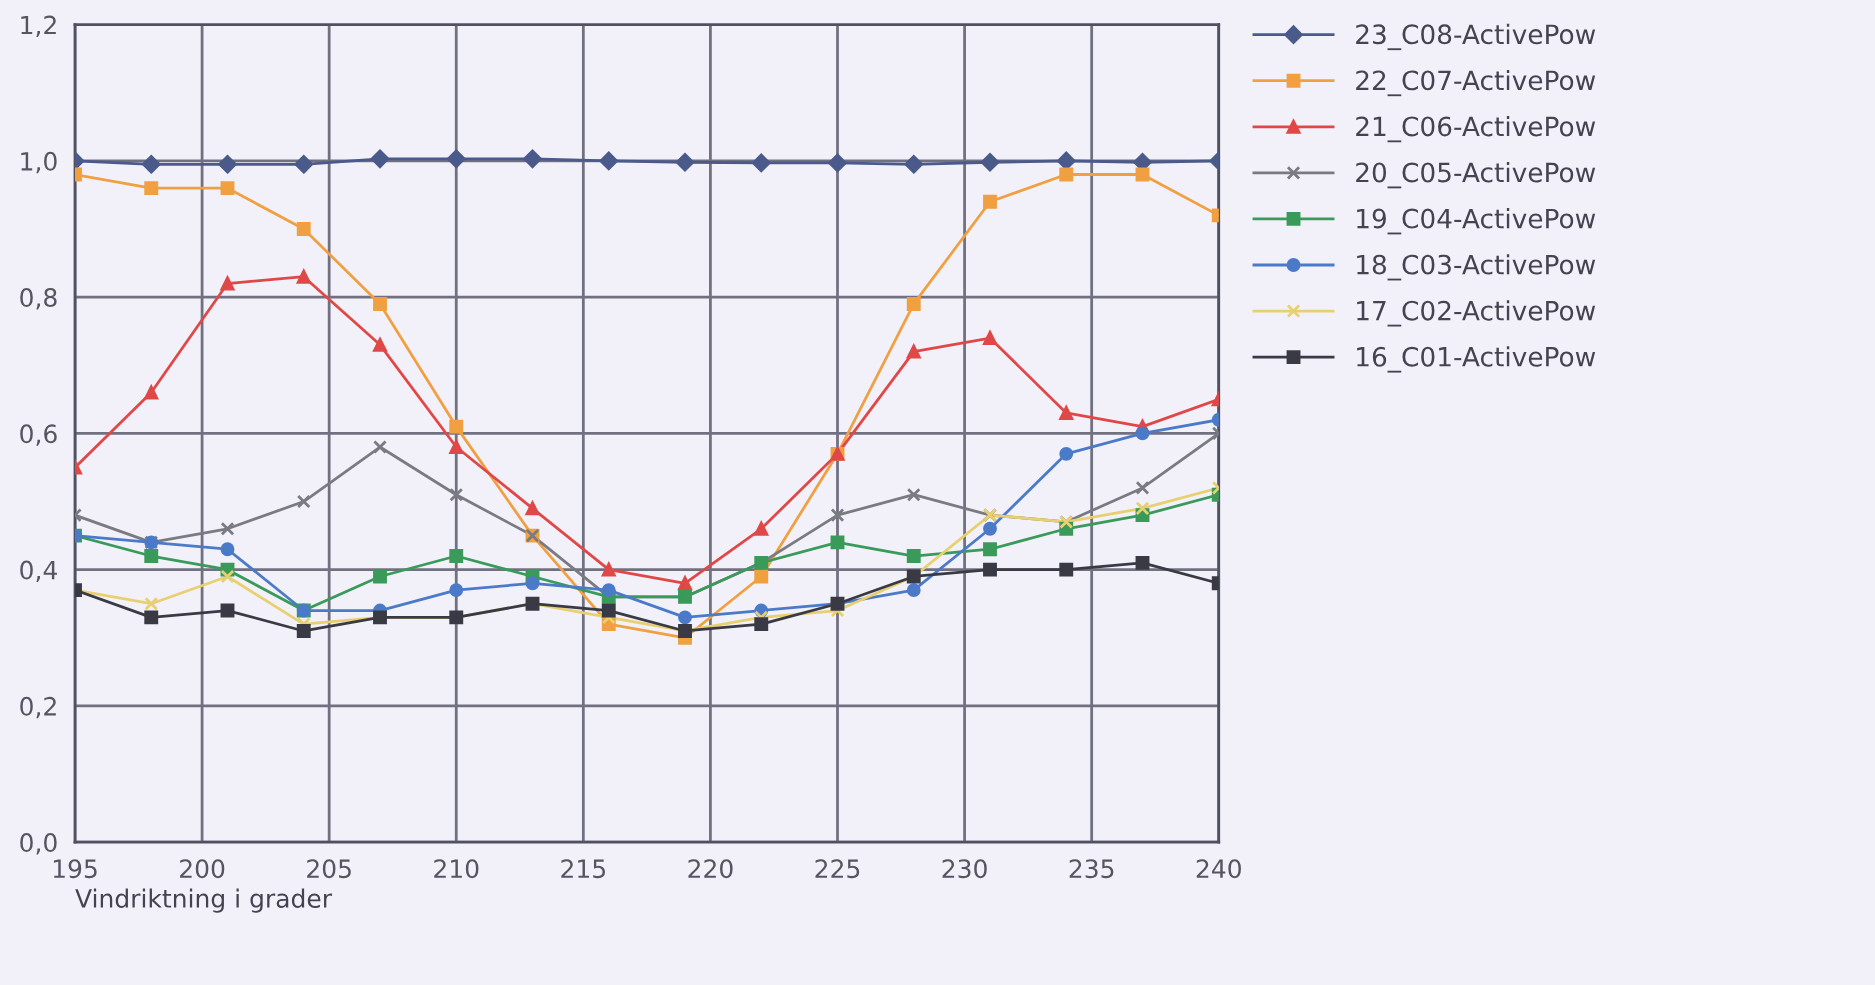 The width and height of the screenshot is (1875, 985). I want to click on y-tick-label: 1,2, so click(38, 26).